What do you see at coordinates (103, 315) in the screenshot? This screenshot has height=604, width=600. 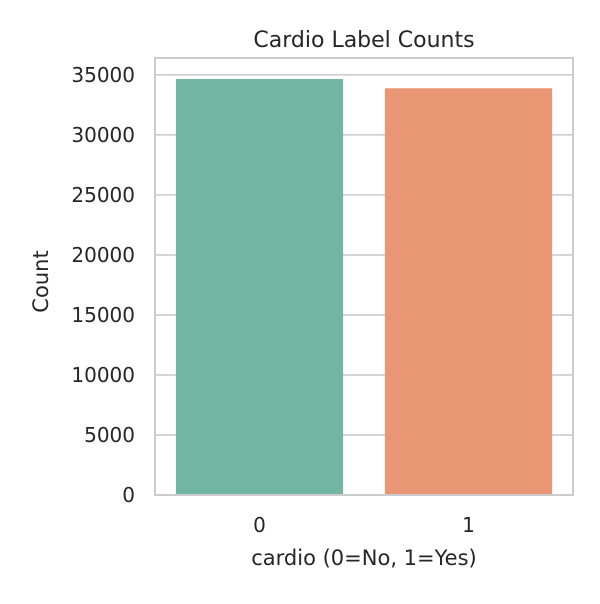 I see `y-tick-label: 15000` at bounding box center [103, 315].